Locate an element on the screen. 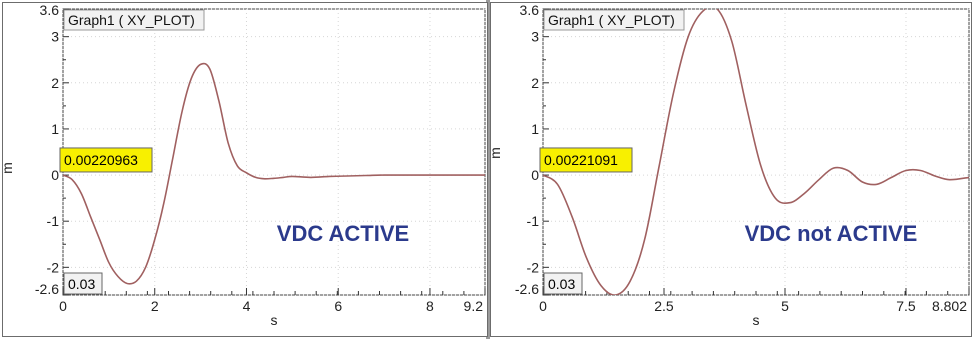 The width and height of the screenshot is (974, 339). panel-divider is located at coordinates (488, 169).